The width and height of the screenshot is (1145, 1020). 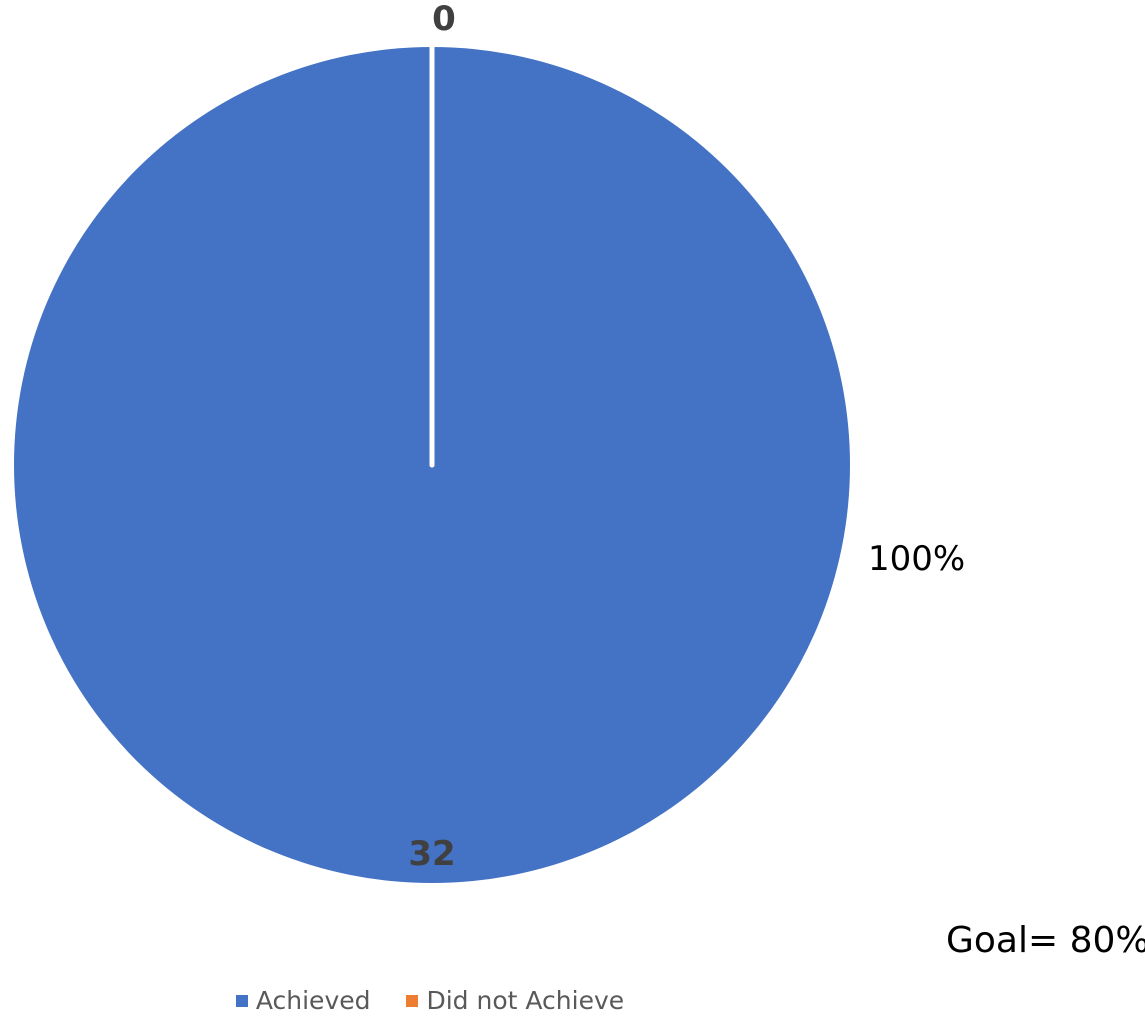 I want to click on legend: Achieved Did not Achieve, so click(x=430, y=1000).